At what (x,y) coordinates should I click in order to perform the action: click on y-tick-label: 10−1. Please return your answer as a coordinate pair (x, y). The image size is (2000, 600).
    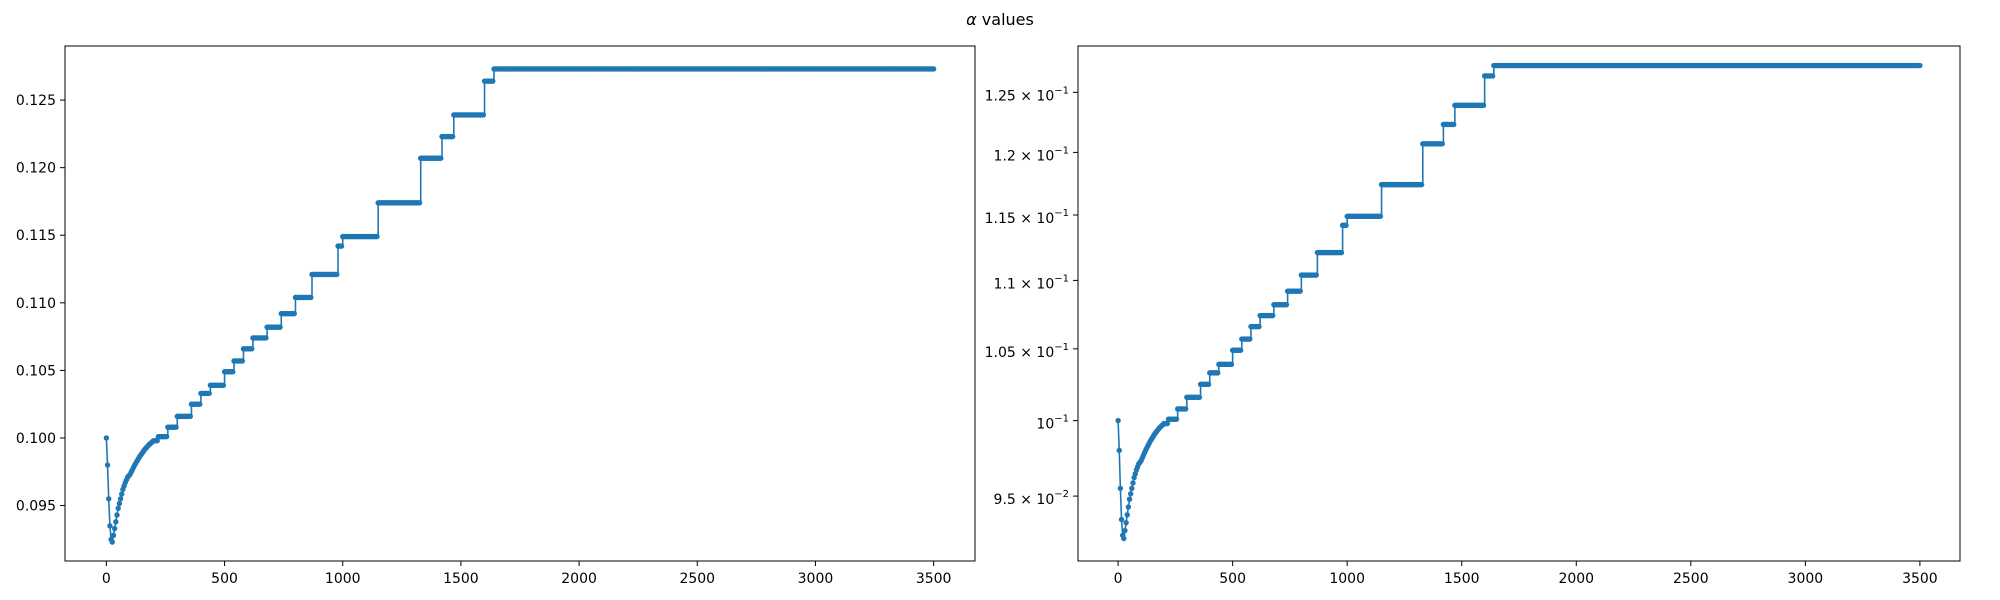
    Looking at the image, I should click on (1052, 423).